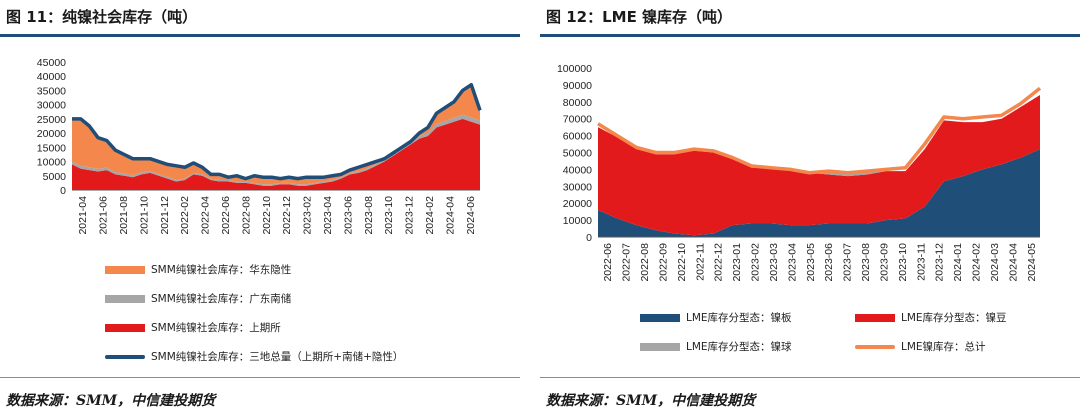 The height and width of the screenshot is (417, 1080). I want to click on left-xtick-label: 2022-08, so click(246, 215).